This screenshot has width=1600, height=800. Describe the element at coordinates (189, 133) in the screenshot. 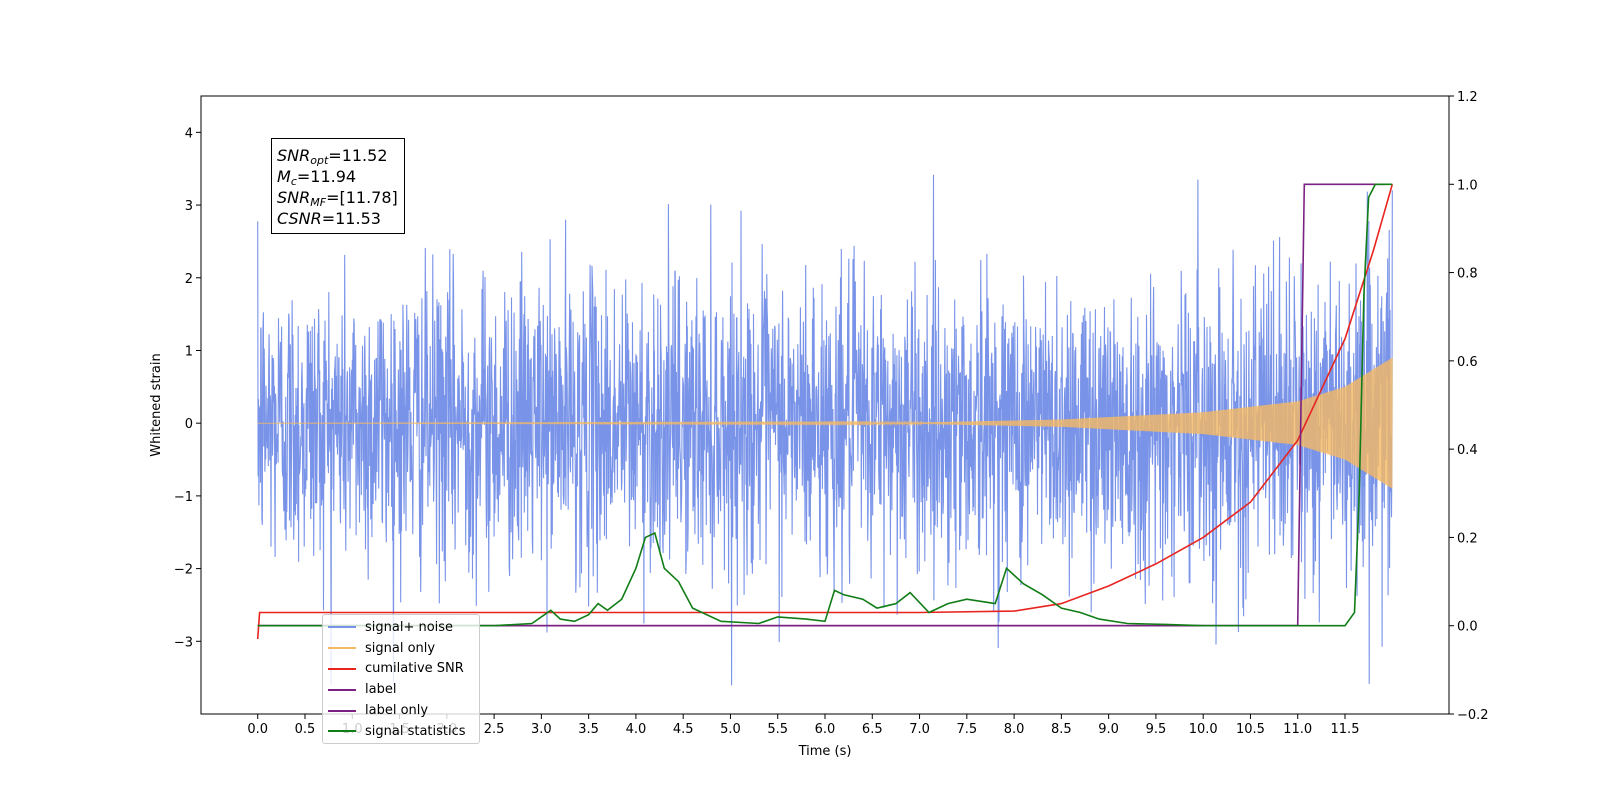

I see `y-tick-label: 4` at that location.